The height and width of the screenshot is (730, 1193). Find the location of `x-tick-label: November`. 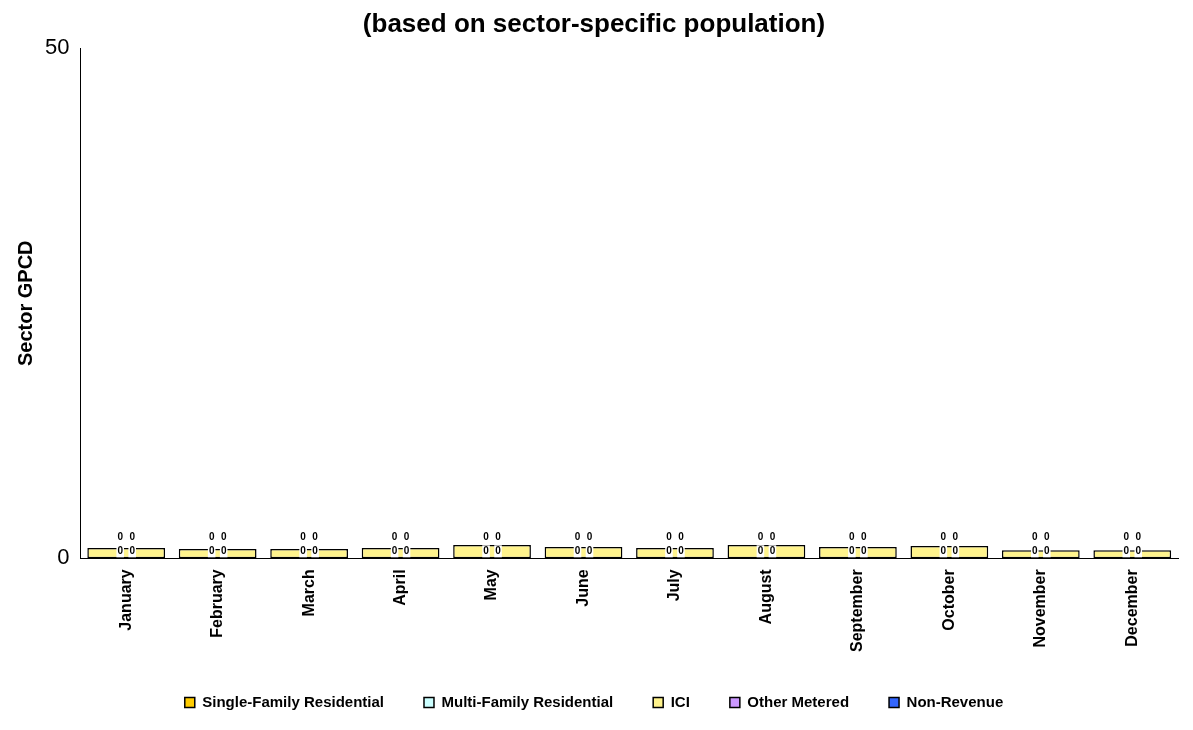

x-tick-label: November is located at coordinates (1040, 608).